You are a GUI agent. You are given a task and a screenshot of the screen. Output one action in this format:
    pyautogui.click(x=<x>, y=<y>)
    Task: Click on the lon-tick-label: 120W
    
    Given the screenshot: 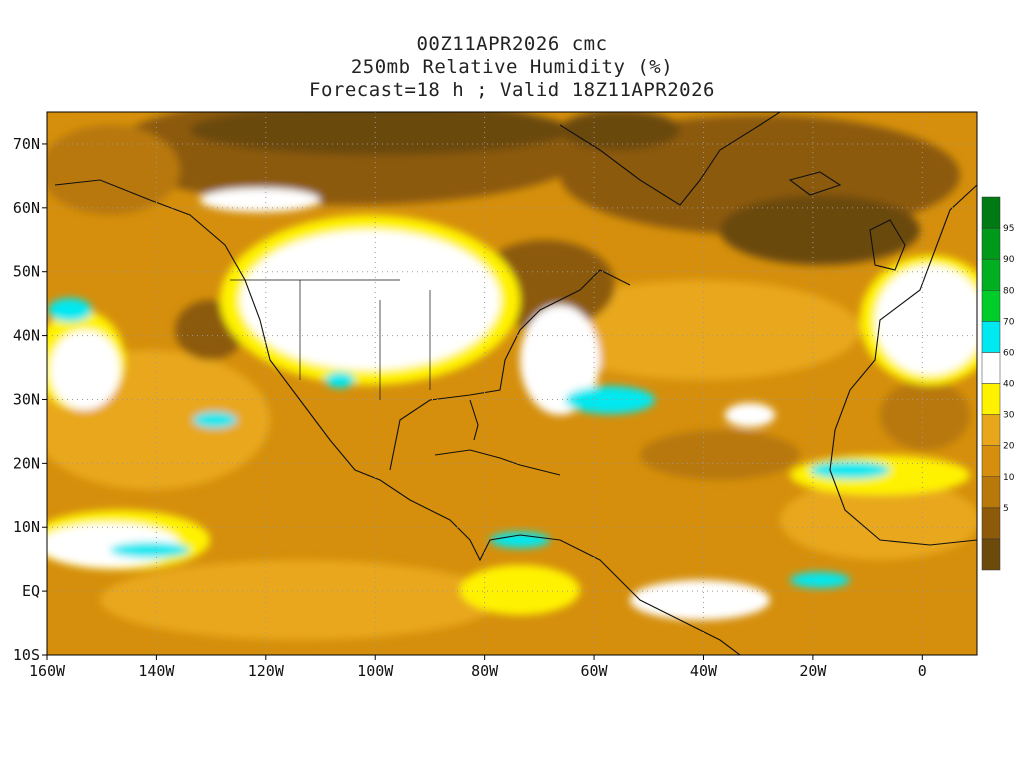 What is the action you would take?
    pyautogui.click(x=266, y=671)
    